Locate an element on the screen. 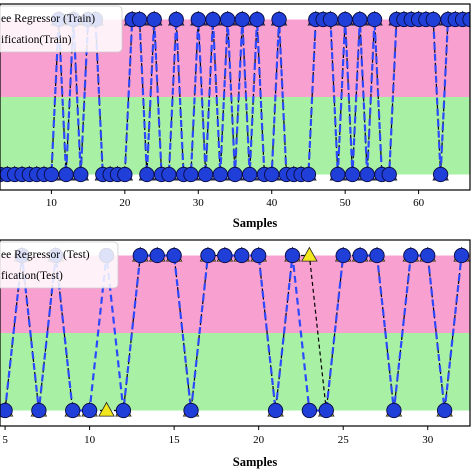 The image size is (474, 474). x-tick-label: 25 is located at coordinates (344, 440).